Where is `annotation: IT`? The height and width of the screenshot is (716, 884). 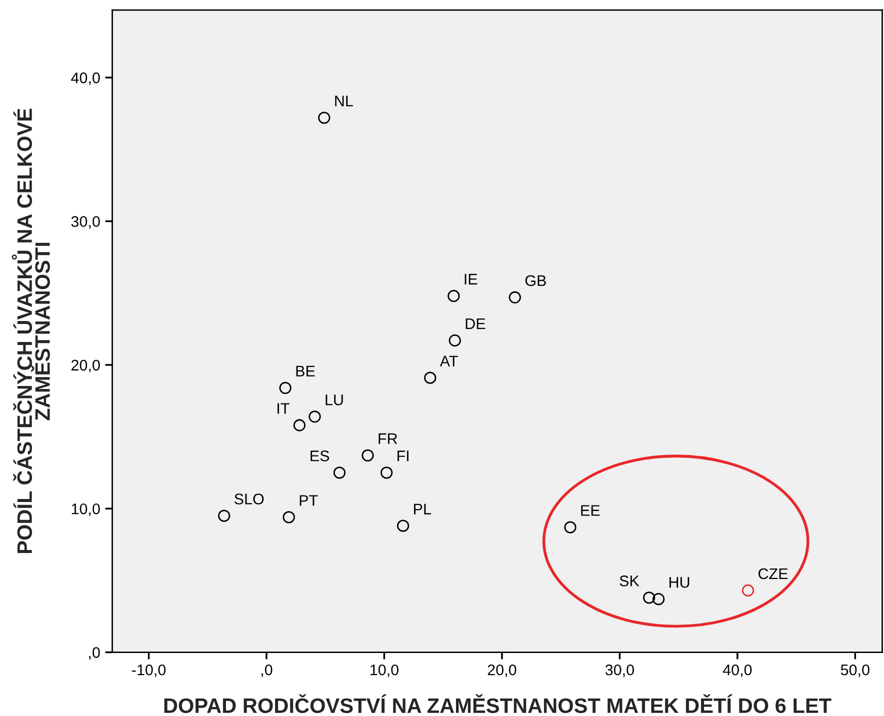 annotation: IT is located at coordinates (284, 408).